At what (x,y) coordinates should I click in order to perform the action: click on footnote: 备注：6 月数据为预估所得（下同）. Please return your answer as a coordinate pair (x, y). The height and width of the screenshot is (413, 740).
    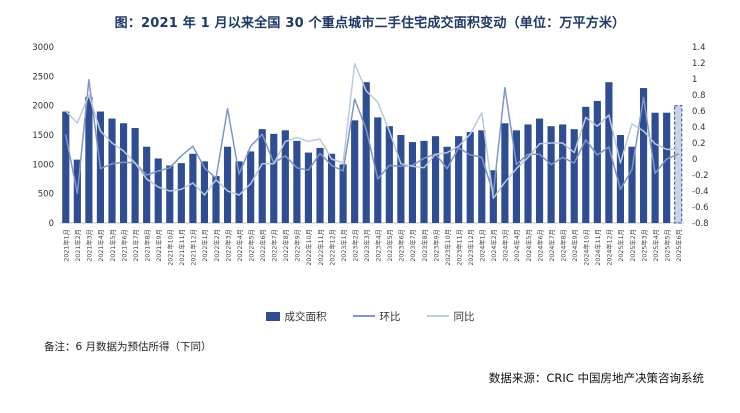
    Looking at the image, I should click on (128, 347).